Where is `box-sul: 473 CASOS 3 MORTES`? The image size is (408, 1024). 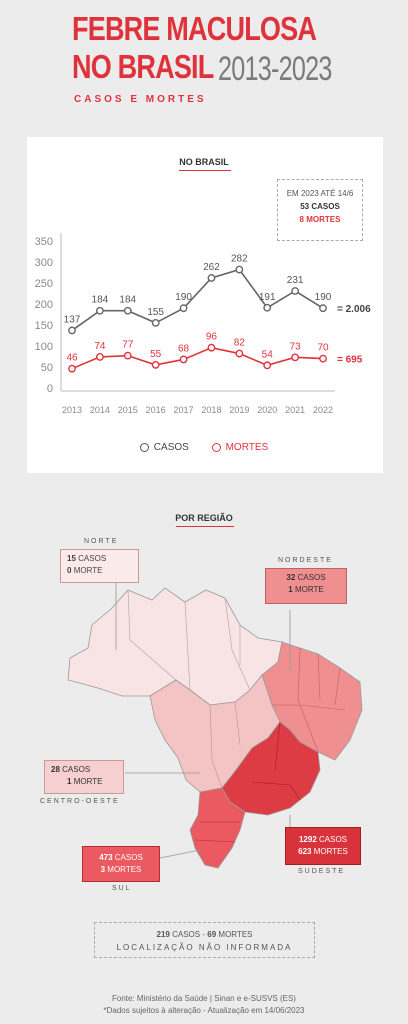 box-sul: 473 CASOS 3 MORTES is located at coordinates (121, 864).